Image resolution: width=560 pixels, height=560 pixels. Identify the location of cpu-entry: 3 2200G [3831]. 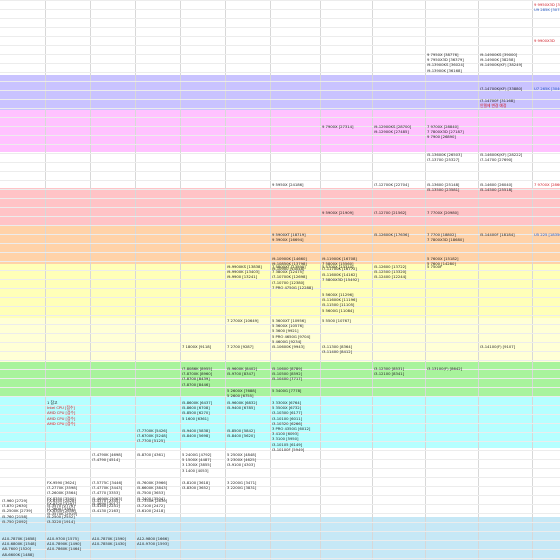
(242, 488).